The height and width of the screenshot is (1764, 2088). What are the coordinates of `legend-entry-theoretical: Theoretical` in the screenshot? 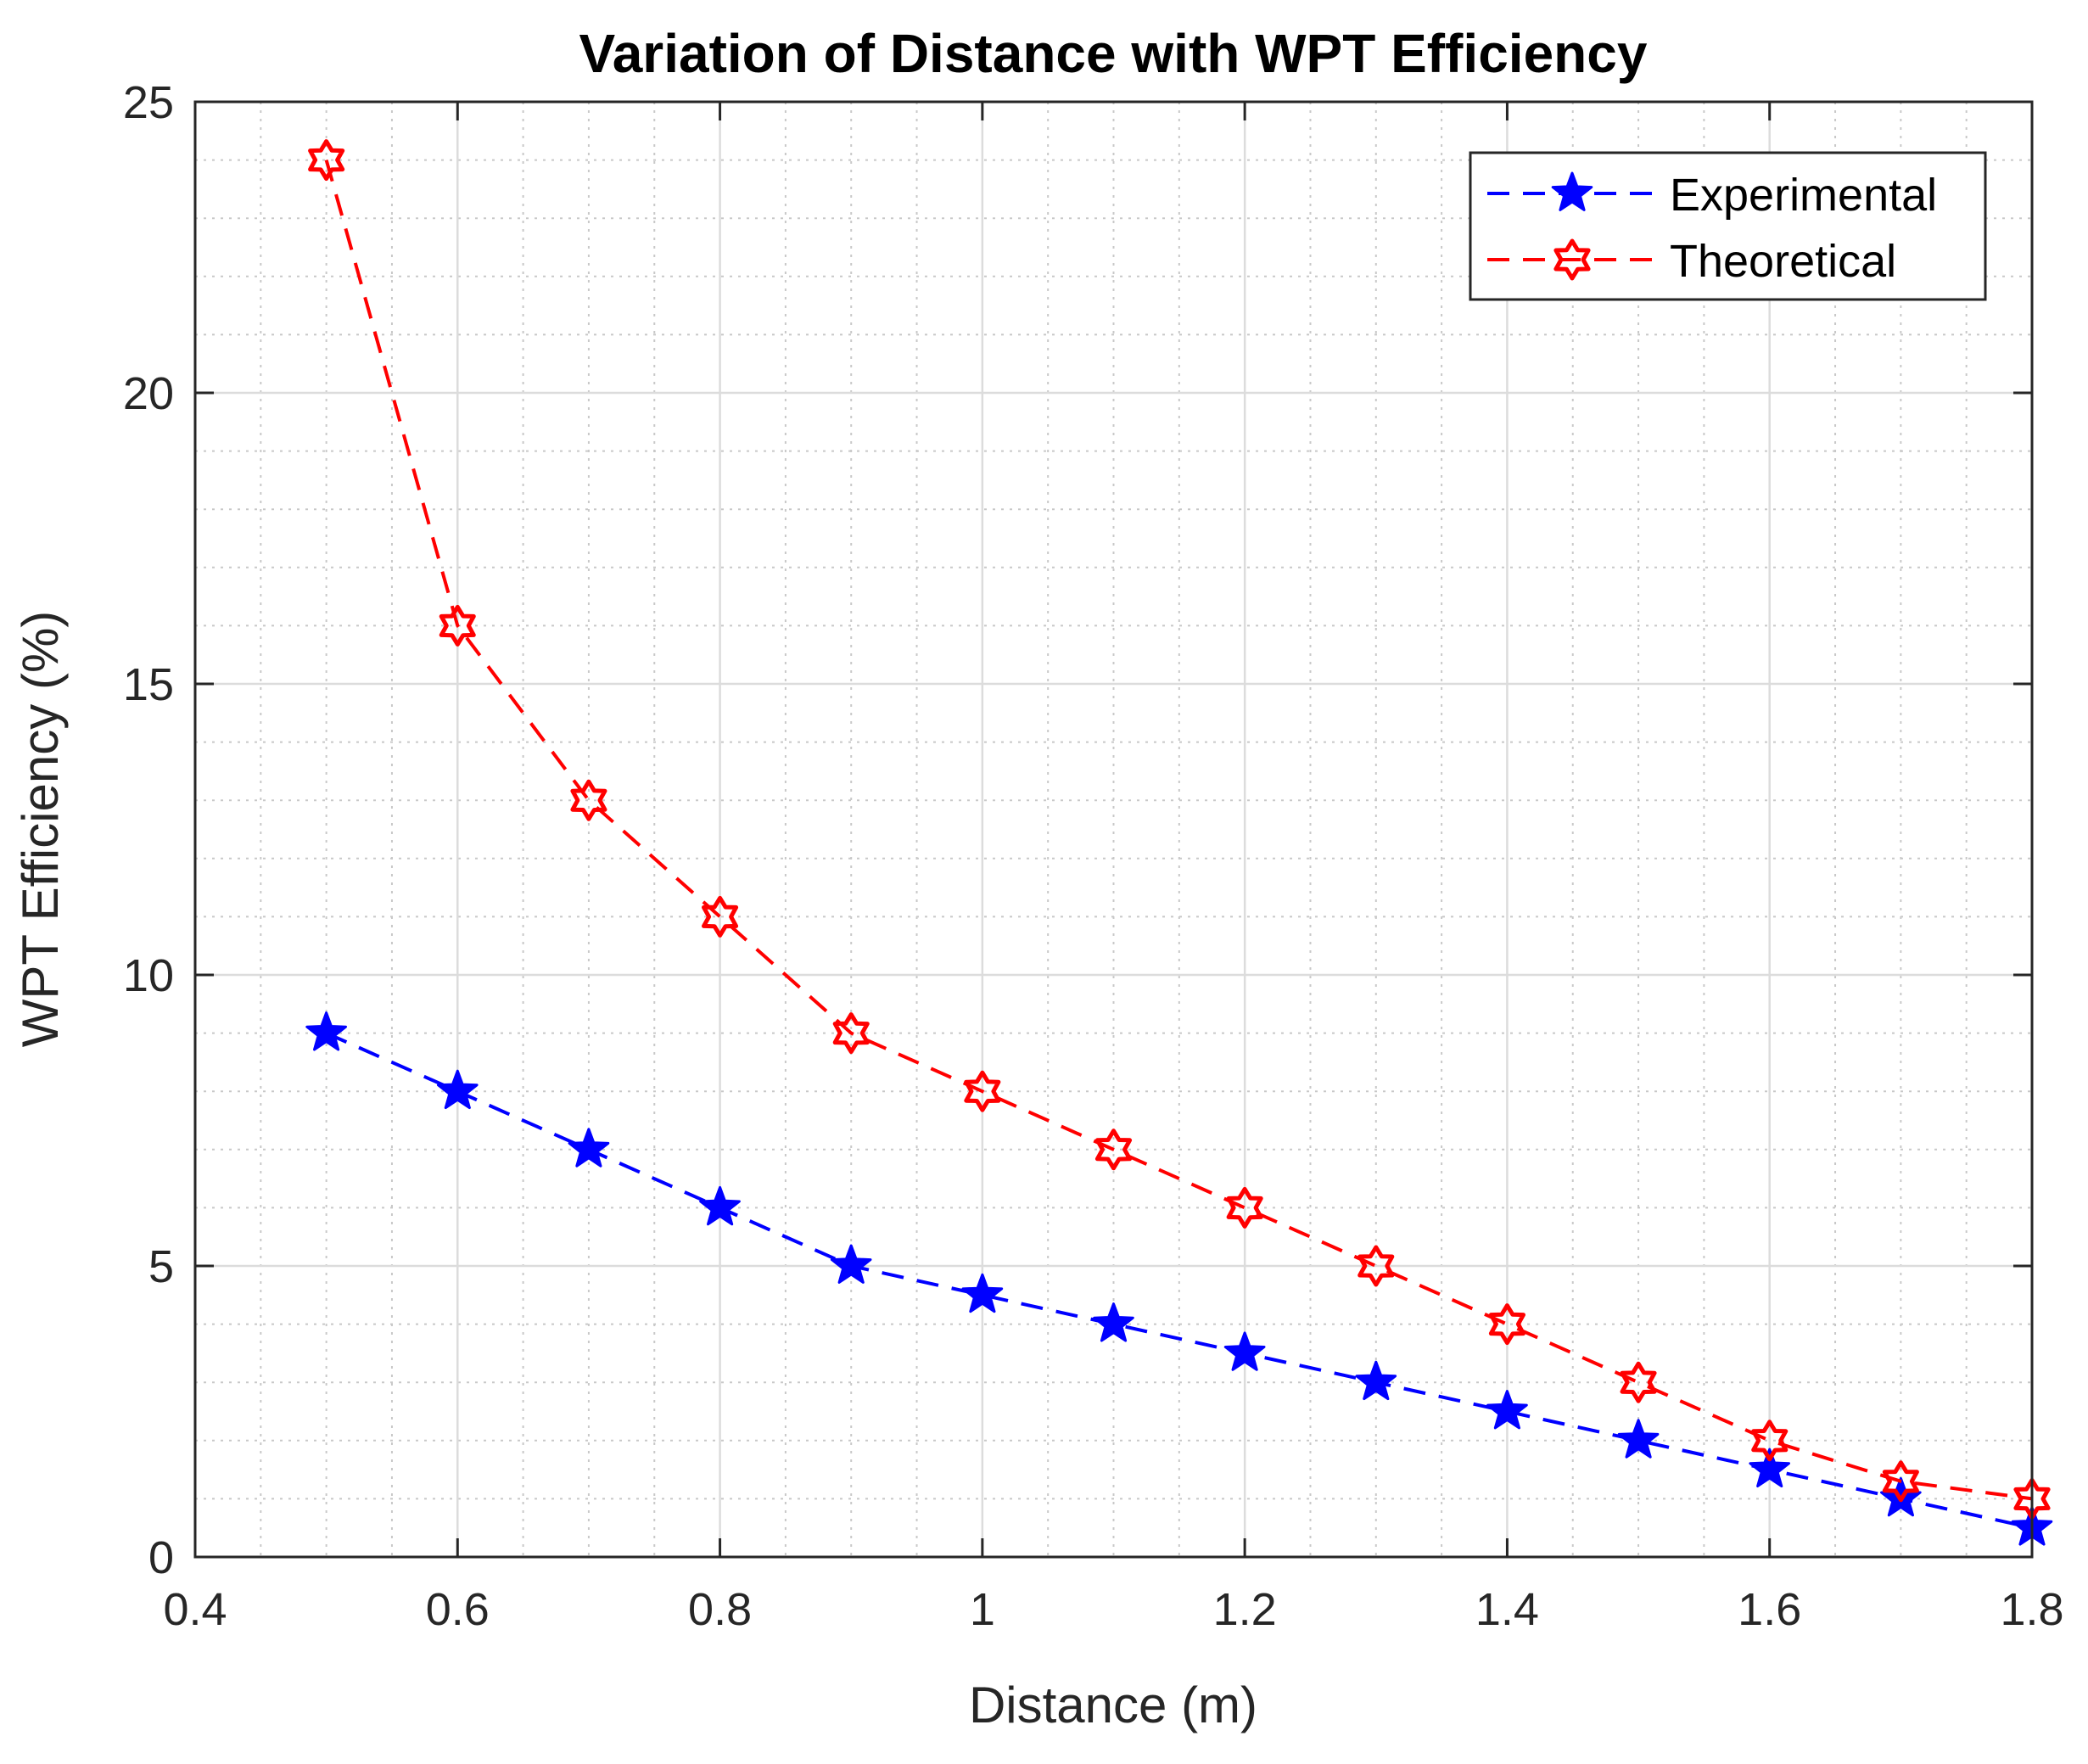 It's located at (1692, 261).